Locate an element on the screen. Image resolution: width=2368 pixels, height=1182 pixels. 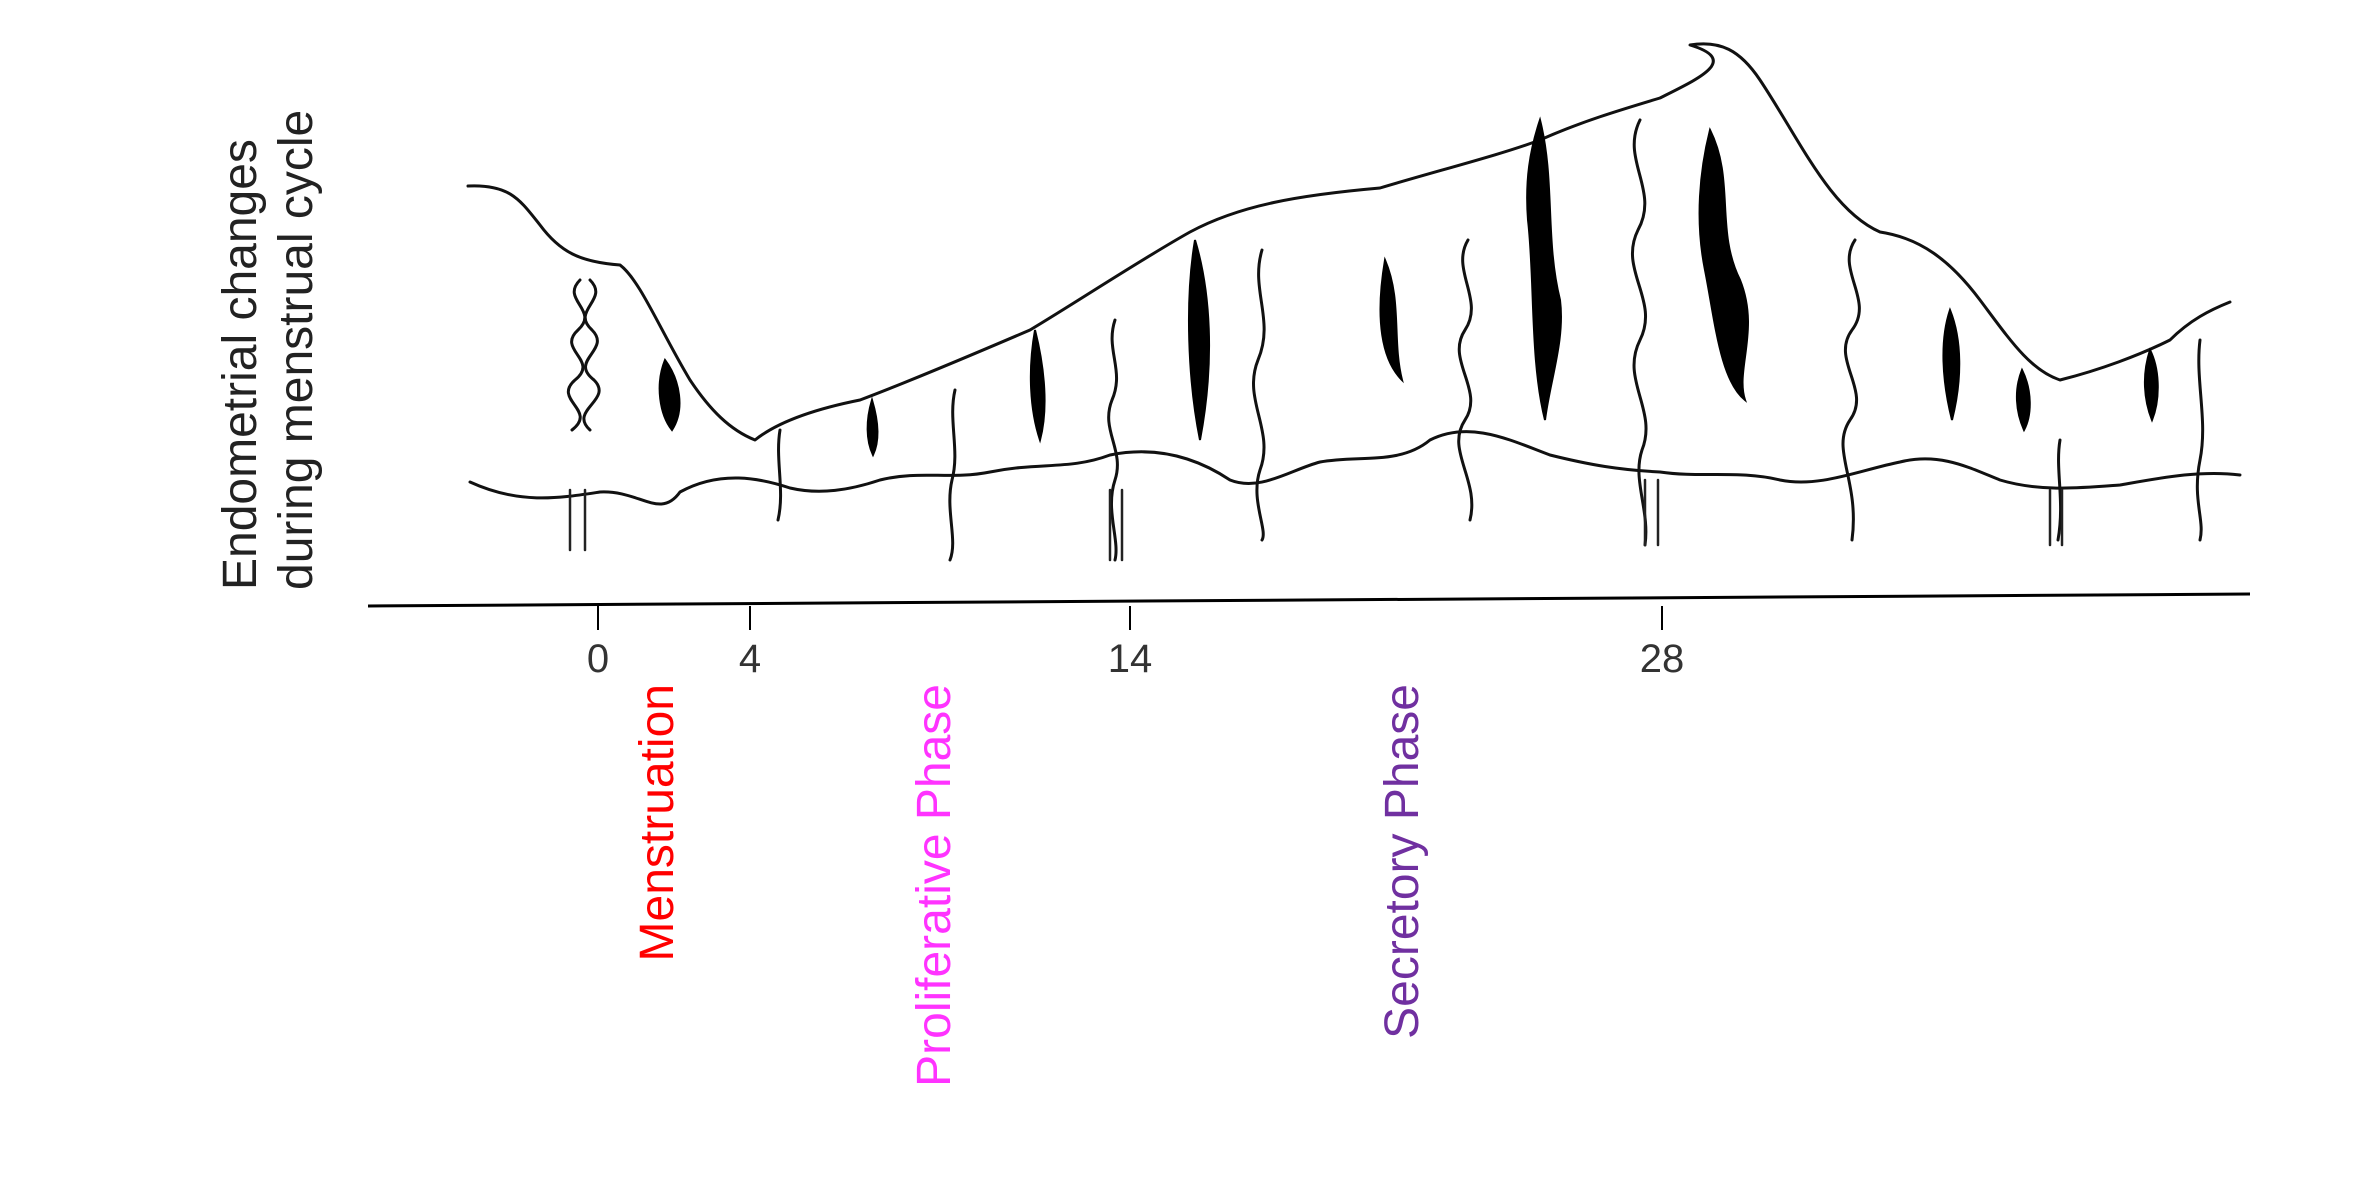
x-axis-ticks: 0 4 14 28 is located at coordinates (1135, 643).